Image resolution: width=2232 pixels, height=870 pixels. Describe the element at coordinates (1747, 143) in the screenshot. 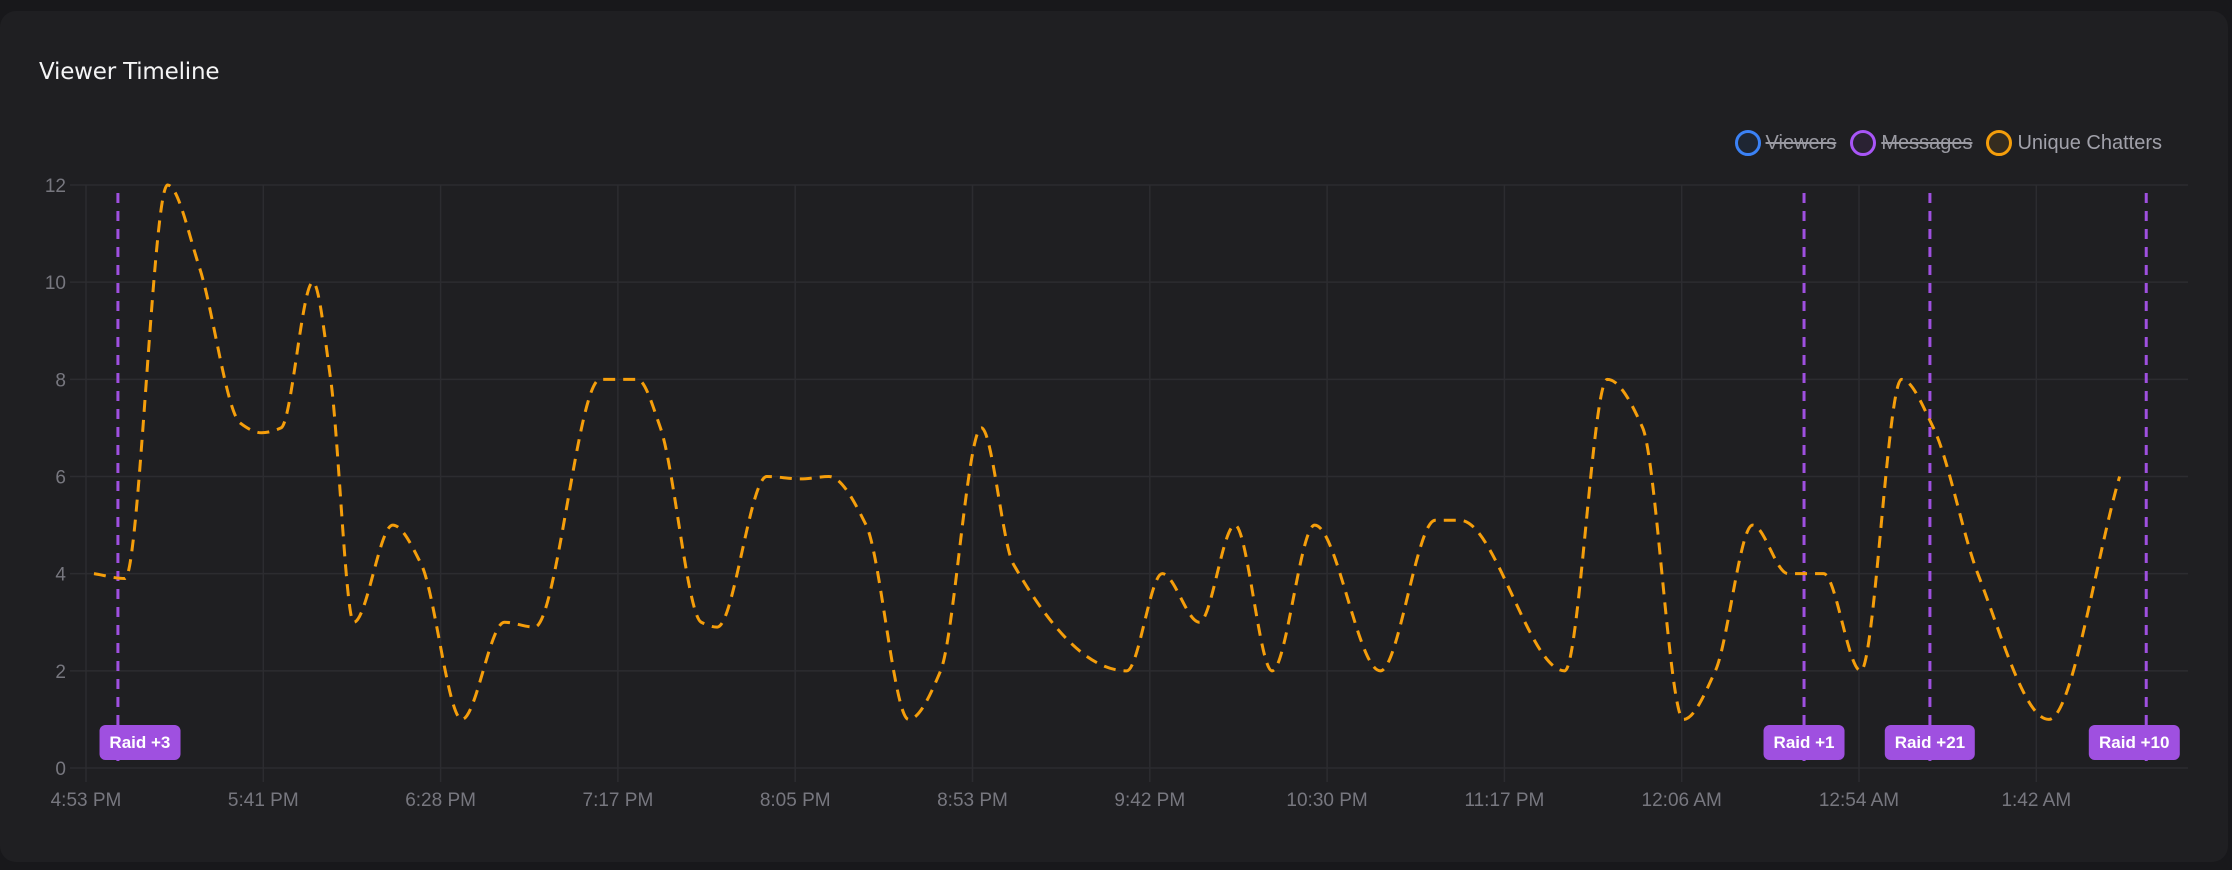

I see `viewers-swatch-icon` at that location.